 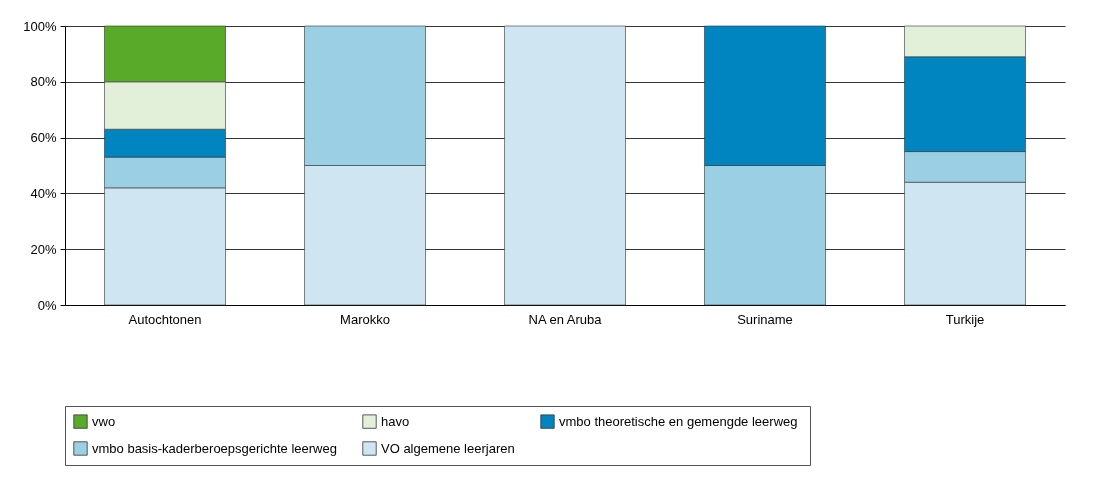 What do you see at coordinates (104, 421) in the screenshot?
I see `legend-label: vwo` at bounding box center [104, 421].